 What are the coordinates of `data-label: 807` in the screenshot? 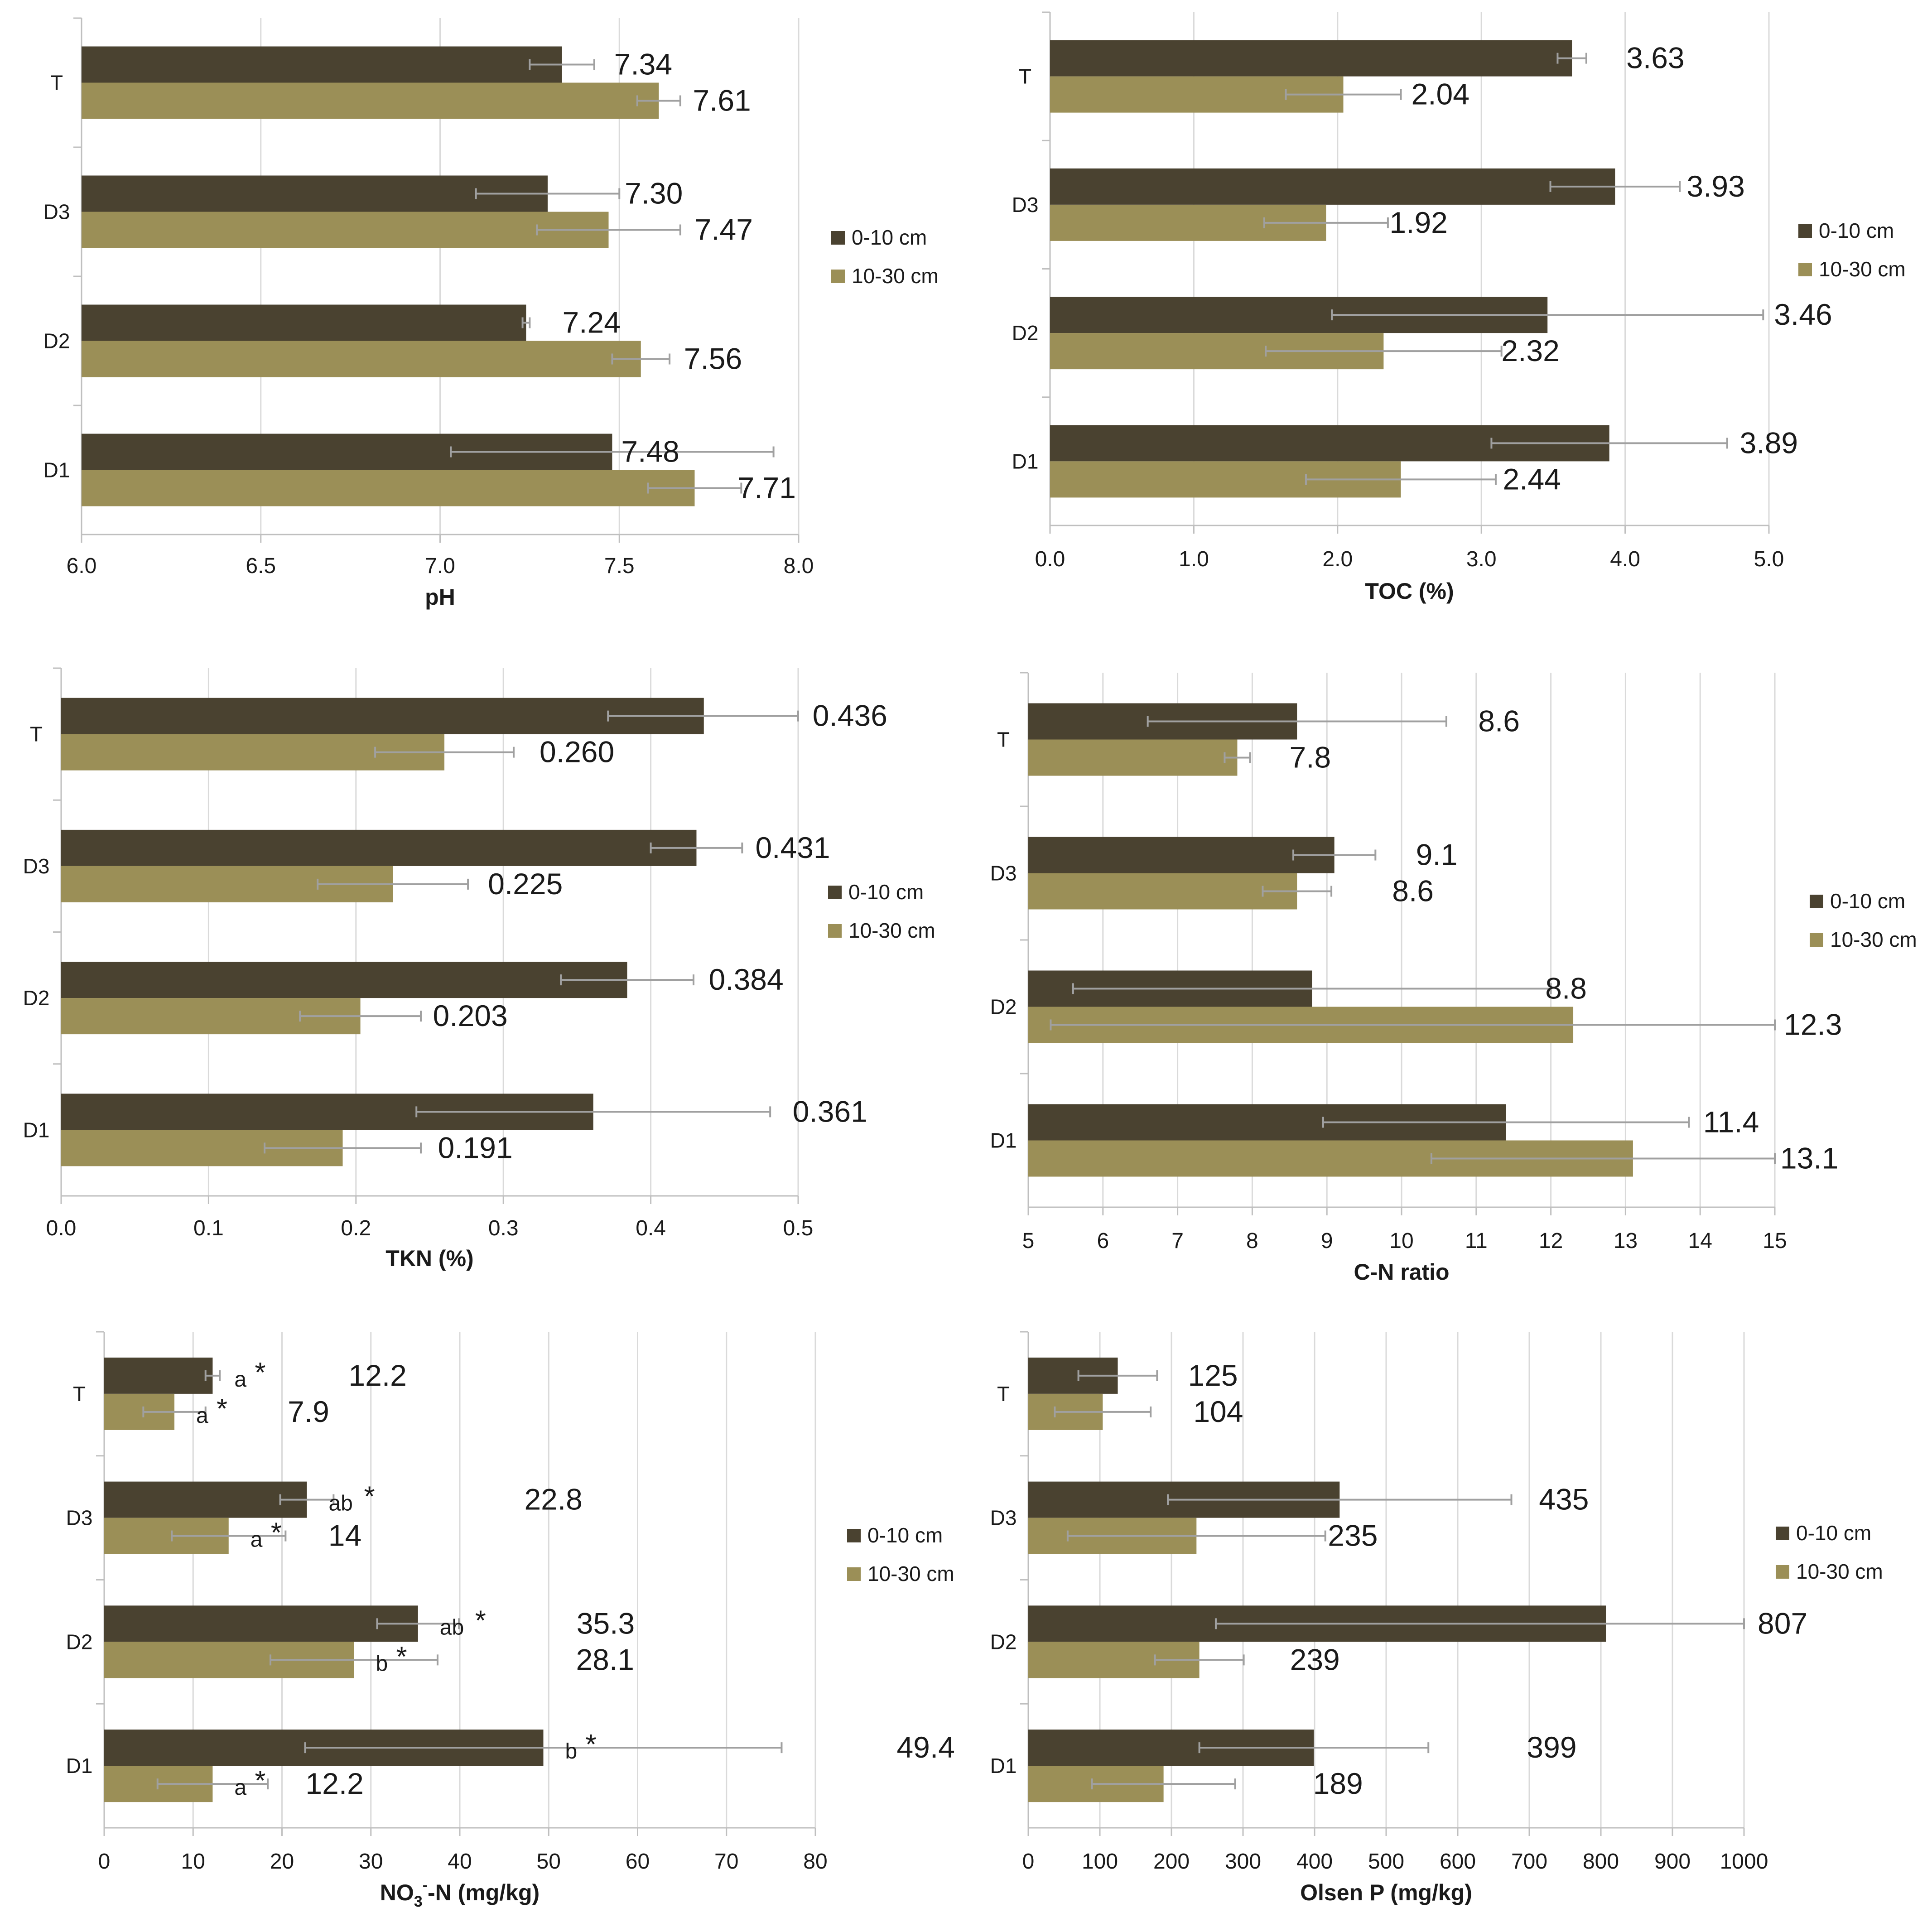 It's located at (1782, 1623).